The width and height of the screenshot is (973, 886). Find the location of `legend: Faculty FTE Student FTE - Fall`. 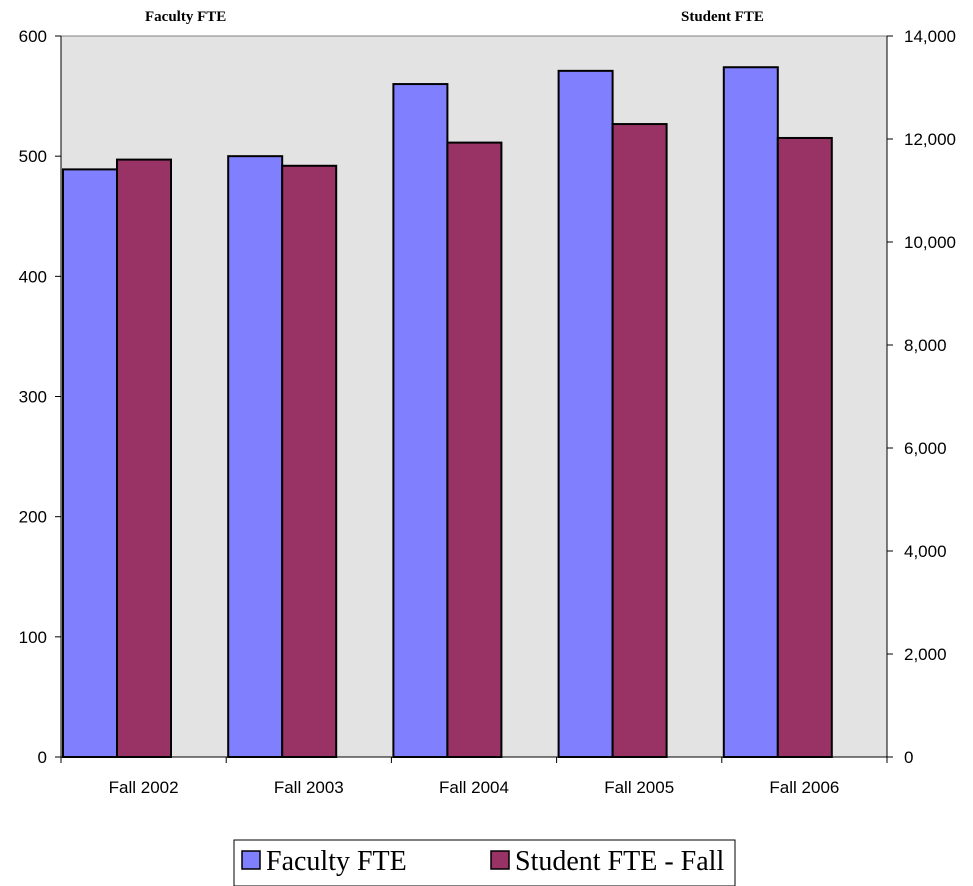

legend: Faculty FTE Student FTE - Fall is located at coordinates (484, 862).